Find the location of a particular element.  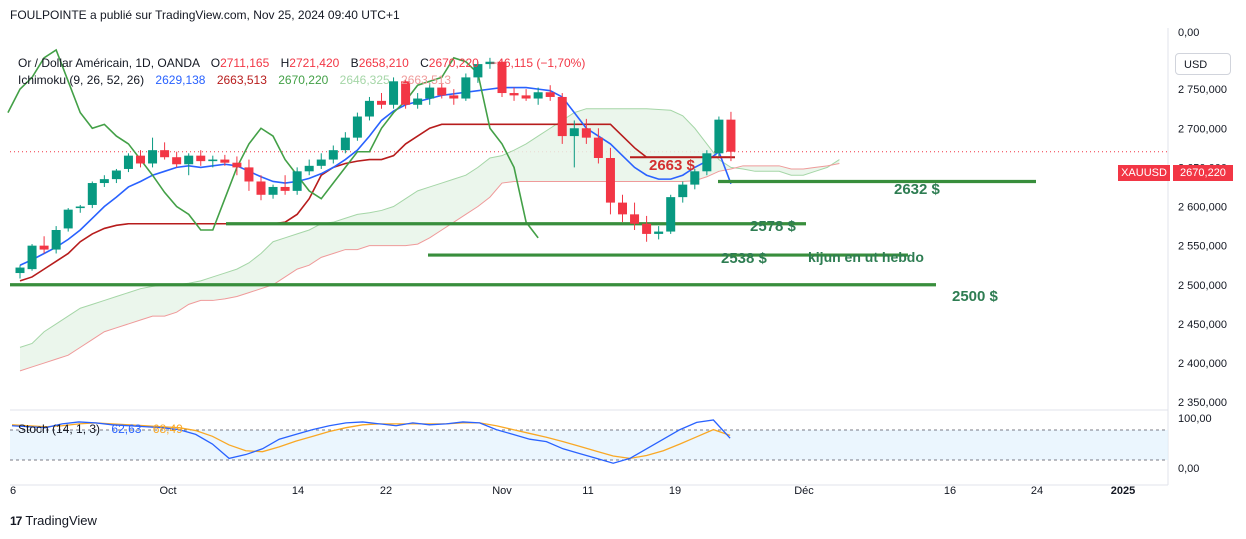

brand-name: TradingView is located at coordinates (61, 520).